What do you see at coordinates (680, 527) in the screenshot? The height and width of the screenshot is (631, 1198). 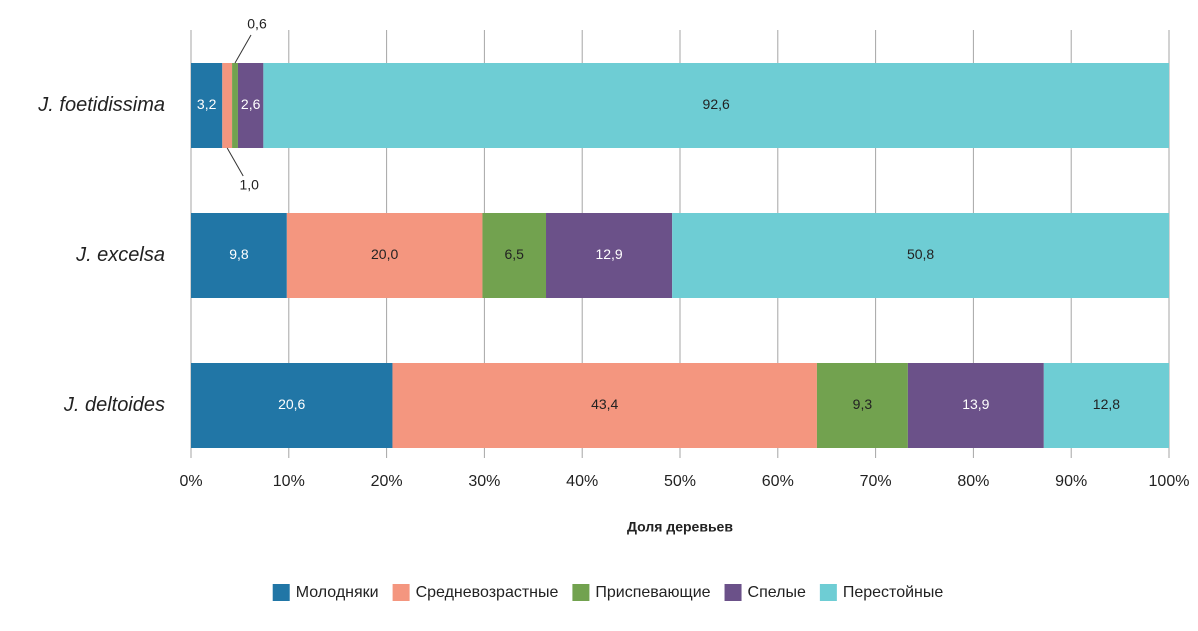 I see `x-axis-label: Доля деревьев` at bounding box center [680, 527].